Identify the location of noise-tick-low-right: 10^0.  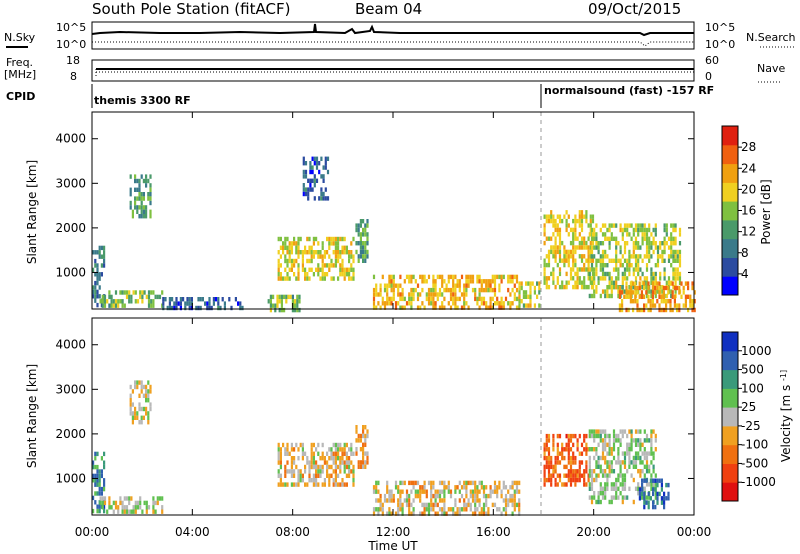
(720, 44).